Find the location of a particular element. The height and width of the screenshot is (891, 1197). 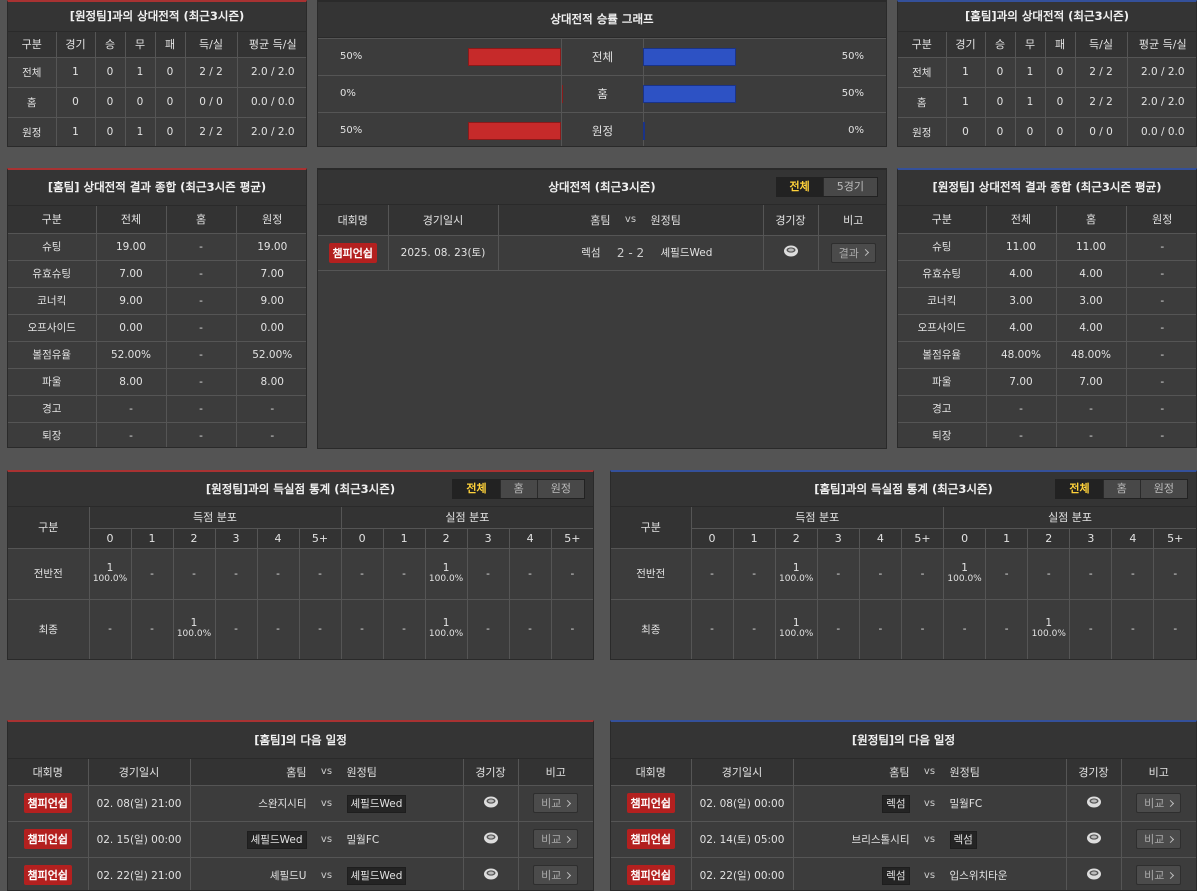

cell: 퇴장 is located at coordinates (52, 434).